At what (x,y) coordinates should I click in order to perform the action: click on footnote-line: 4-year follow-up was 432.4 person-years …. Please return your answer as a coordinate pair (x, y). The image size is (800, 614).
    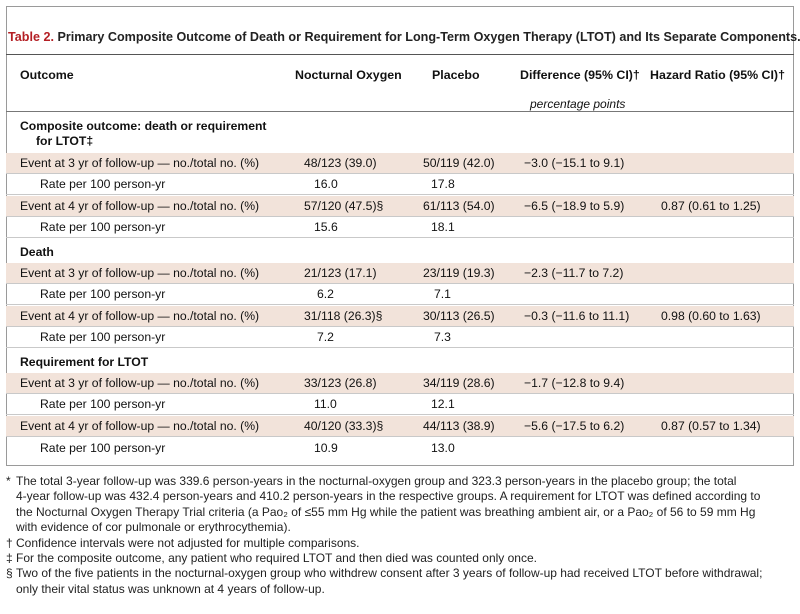
    Looking at the image, I should click on (388, 496).